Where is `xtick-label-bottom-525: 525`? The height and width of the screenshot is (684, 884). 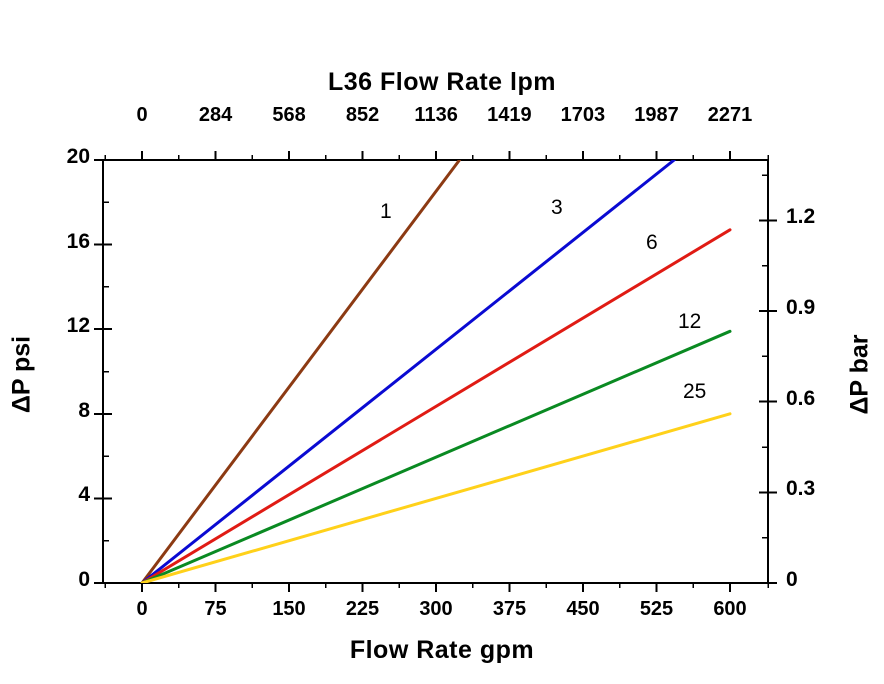 xtick-label-bottom-525: 525 is located at coordinates (656, 609).